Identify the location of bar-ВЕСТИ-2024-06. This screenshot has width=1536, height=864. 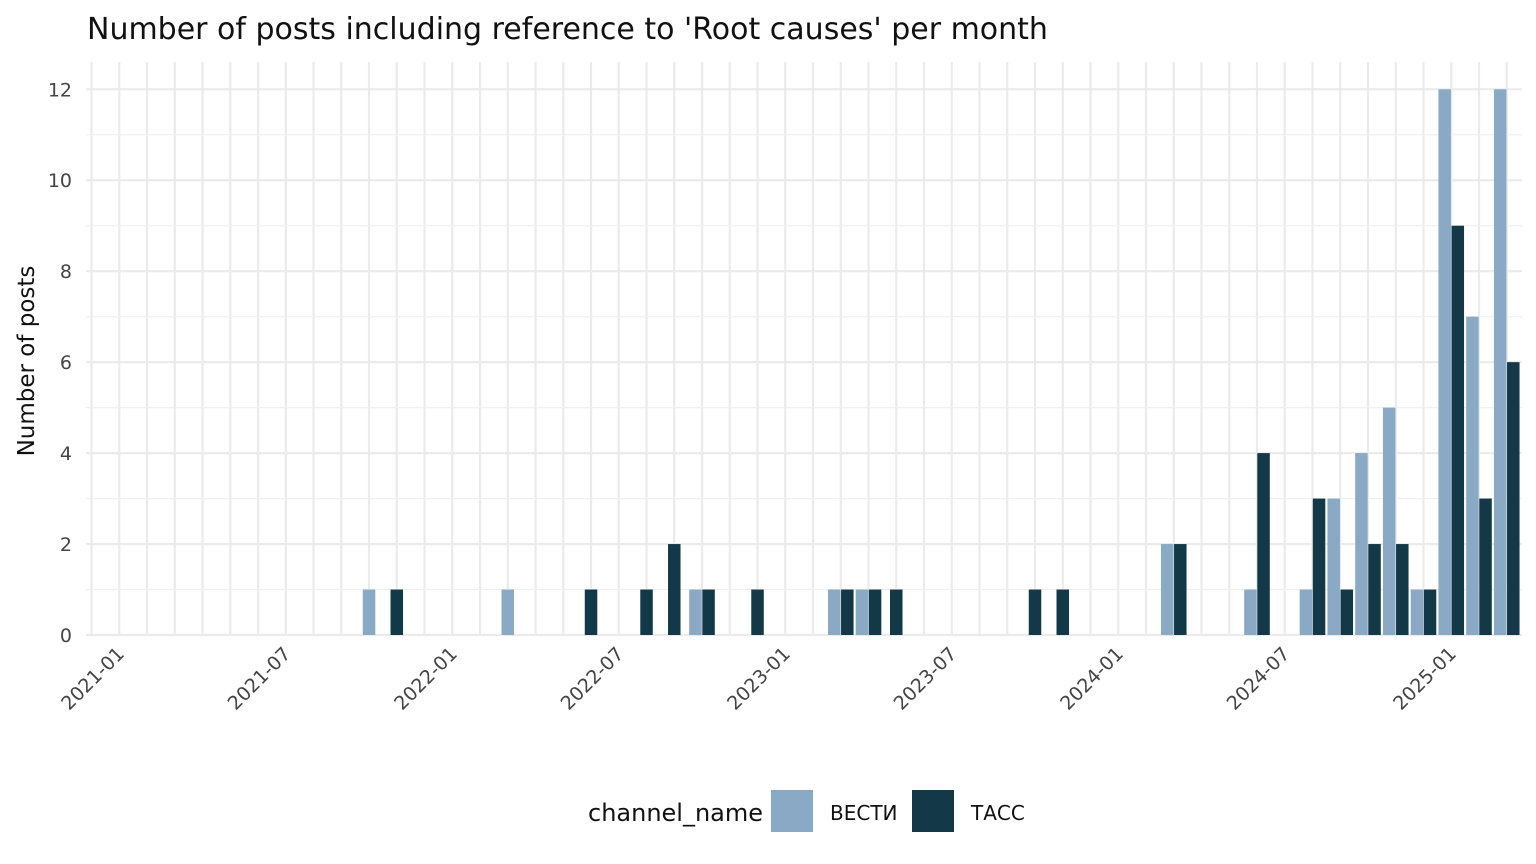
(1250, 612).